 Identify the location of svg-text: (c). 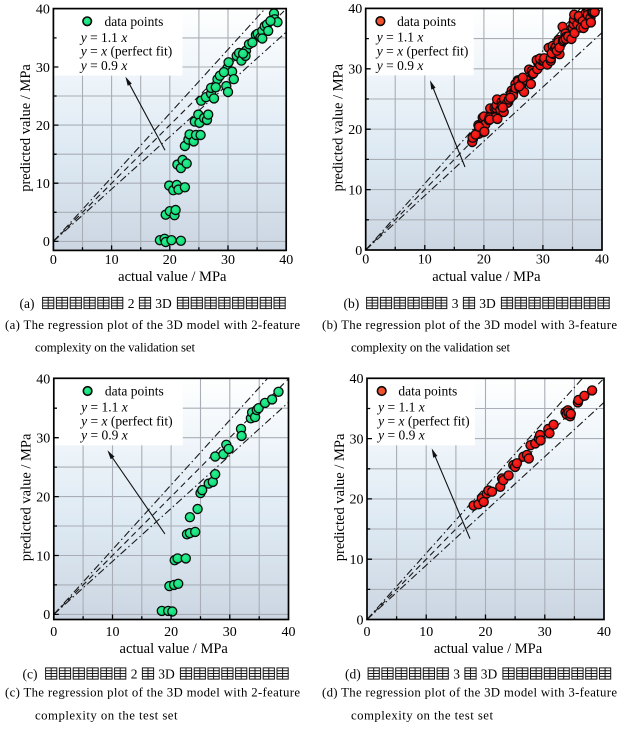
(30, 673).